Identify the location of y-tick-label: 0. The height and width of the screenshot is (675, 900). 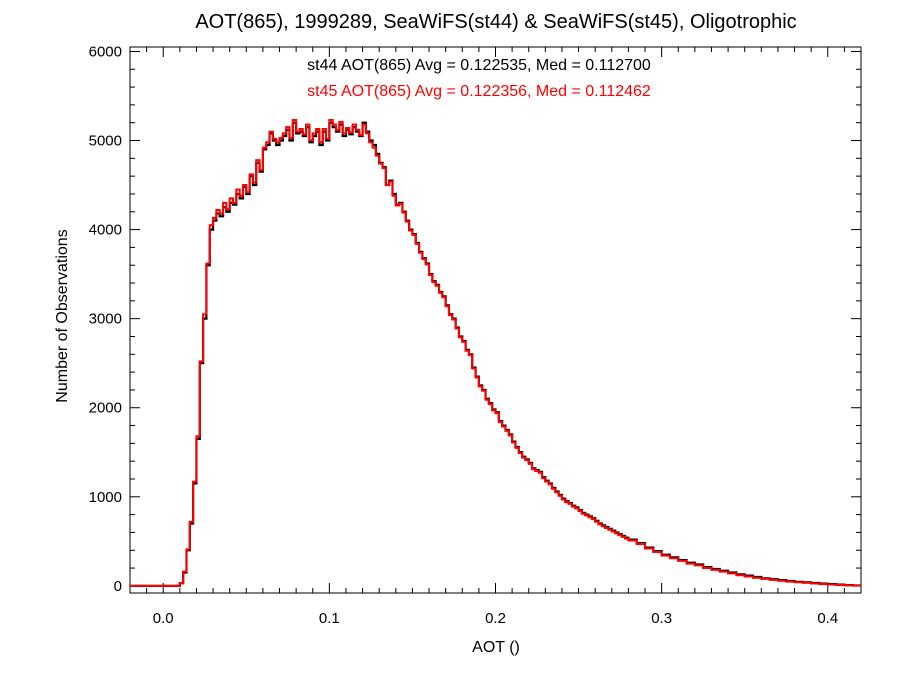
(118, 586).